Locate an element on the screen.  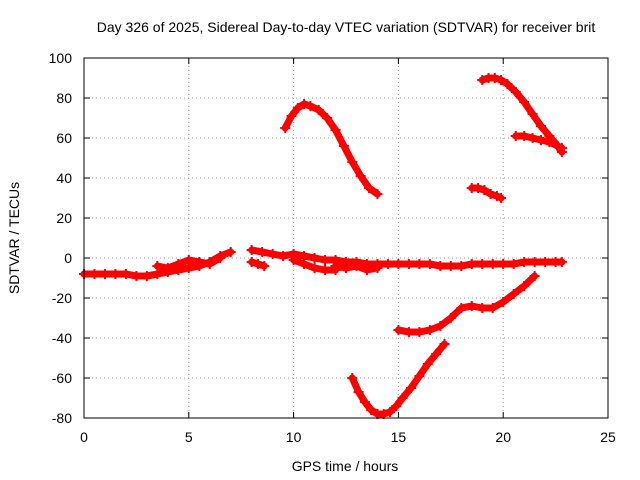
y-tick-label: -60 is located at coordinates (62, 378).